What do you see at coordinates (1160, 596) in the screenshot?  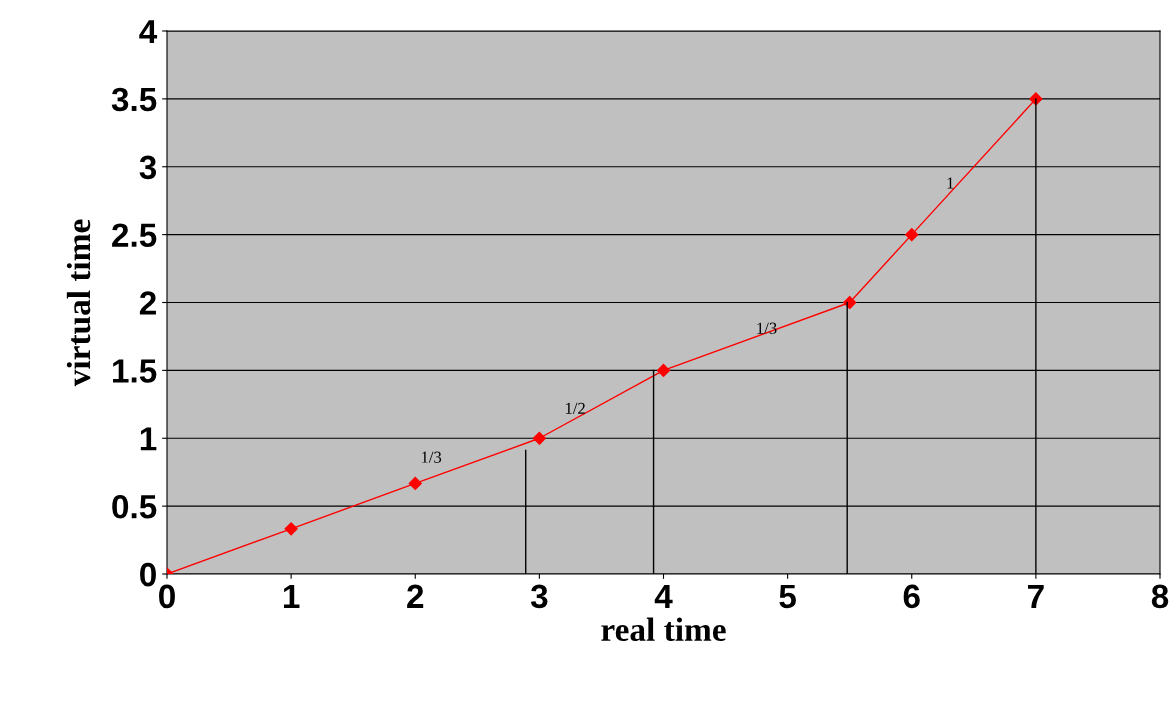 I see `x-tick-label: 8` at bounding box center [1160, 596].